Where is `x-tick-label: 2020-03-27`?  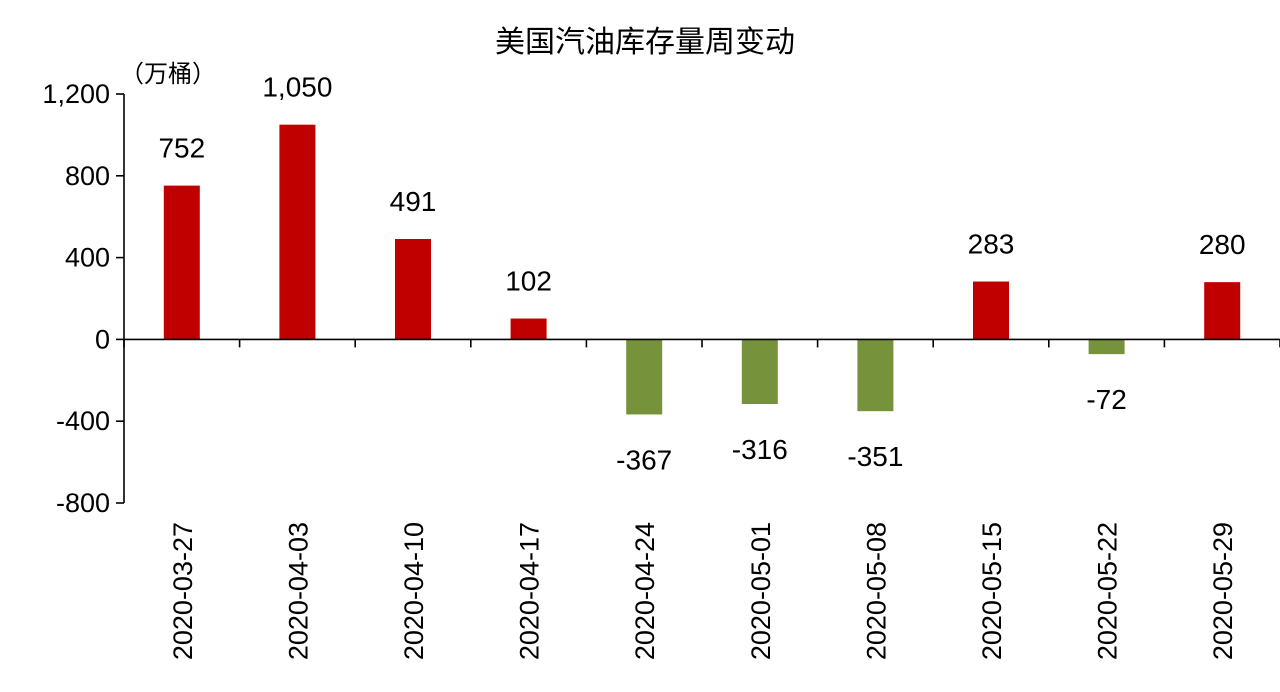 x-tick-label: 2020-03-27 is located at coordinates (183, 591).